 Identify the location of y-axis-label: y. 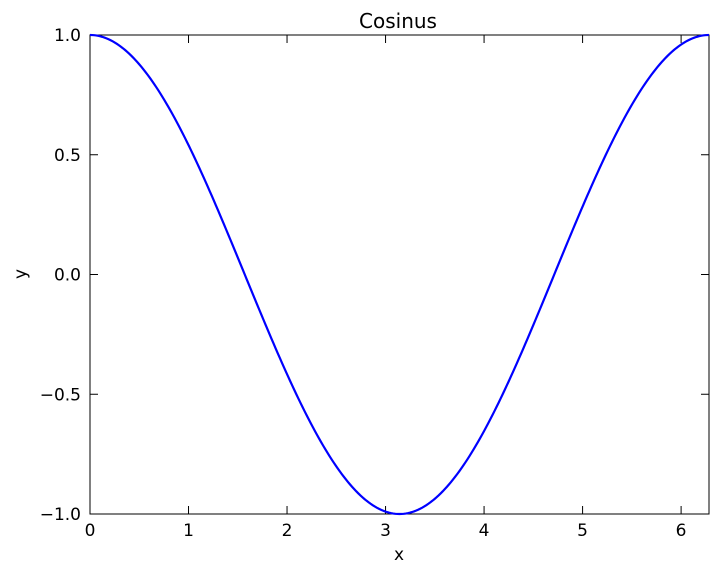
(21, 274).